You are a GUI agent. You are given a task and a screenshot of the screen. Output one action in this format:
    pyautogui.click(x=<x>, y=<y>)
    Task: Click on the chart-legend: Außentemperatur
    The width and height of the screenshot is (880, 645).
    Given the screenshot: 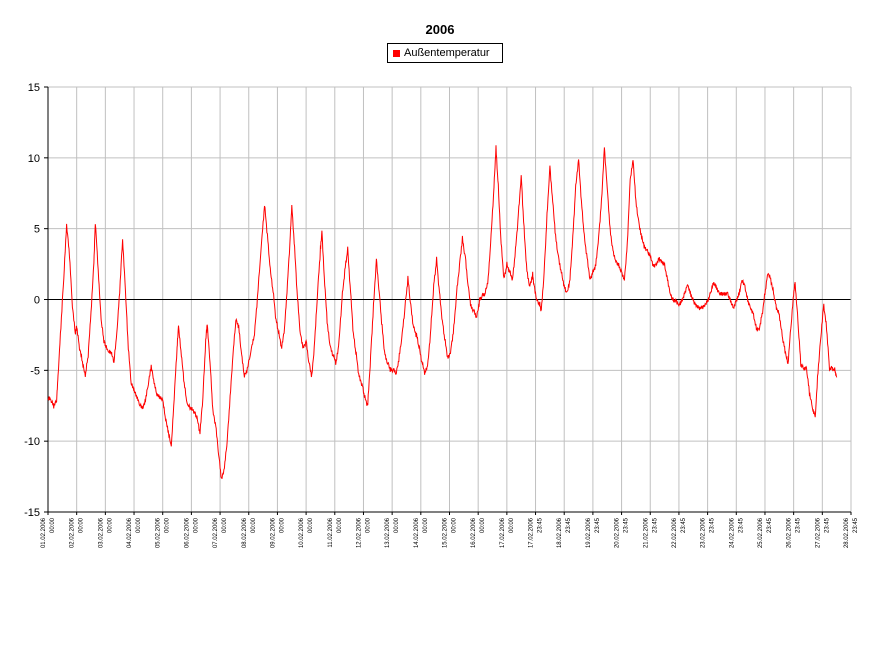 What is the action you would take?
    pyautogui.click(x=445, y=53)
    